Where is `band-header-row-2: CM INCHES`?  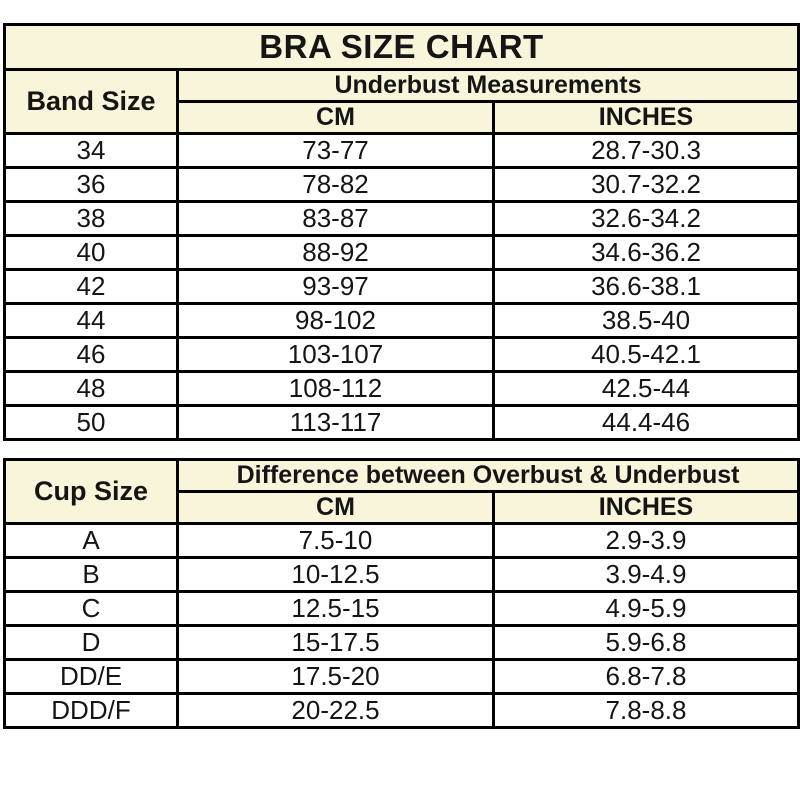 band-header-row-2: CM INCHES is located at coordinates (402, 117).